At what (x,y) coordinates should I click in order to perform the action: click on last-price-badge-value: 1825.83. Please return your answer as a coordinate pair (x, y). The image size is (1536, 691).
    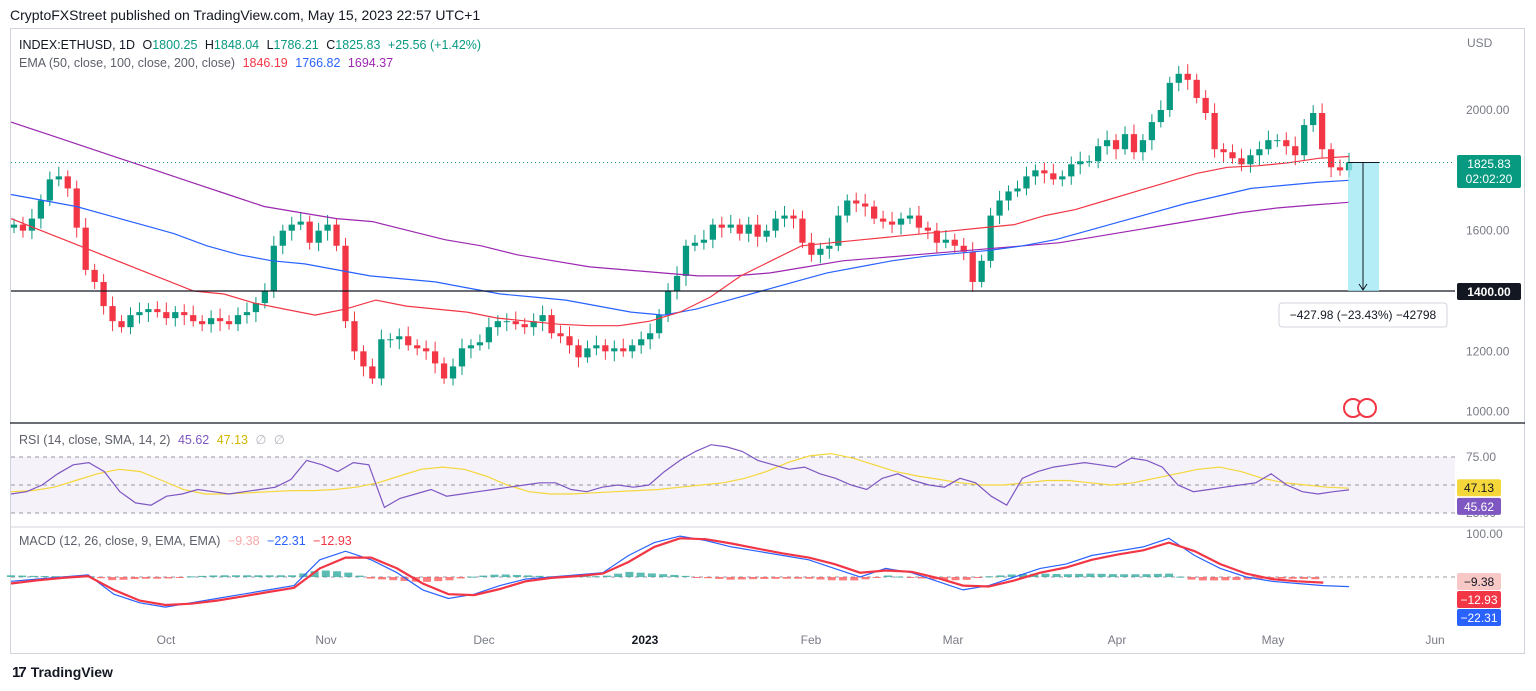
    Looking at the image, I should click on (1489, 164).